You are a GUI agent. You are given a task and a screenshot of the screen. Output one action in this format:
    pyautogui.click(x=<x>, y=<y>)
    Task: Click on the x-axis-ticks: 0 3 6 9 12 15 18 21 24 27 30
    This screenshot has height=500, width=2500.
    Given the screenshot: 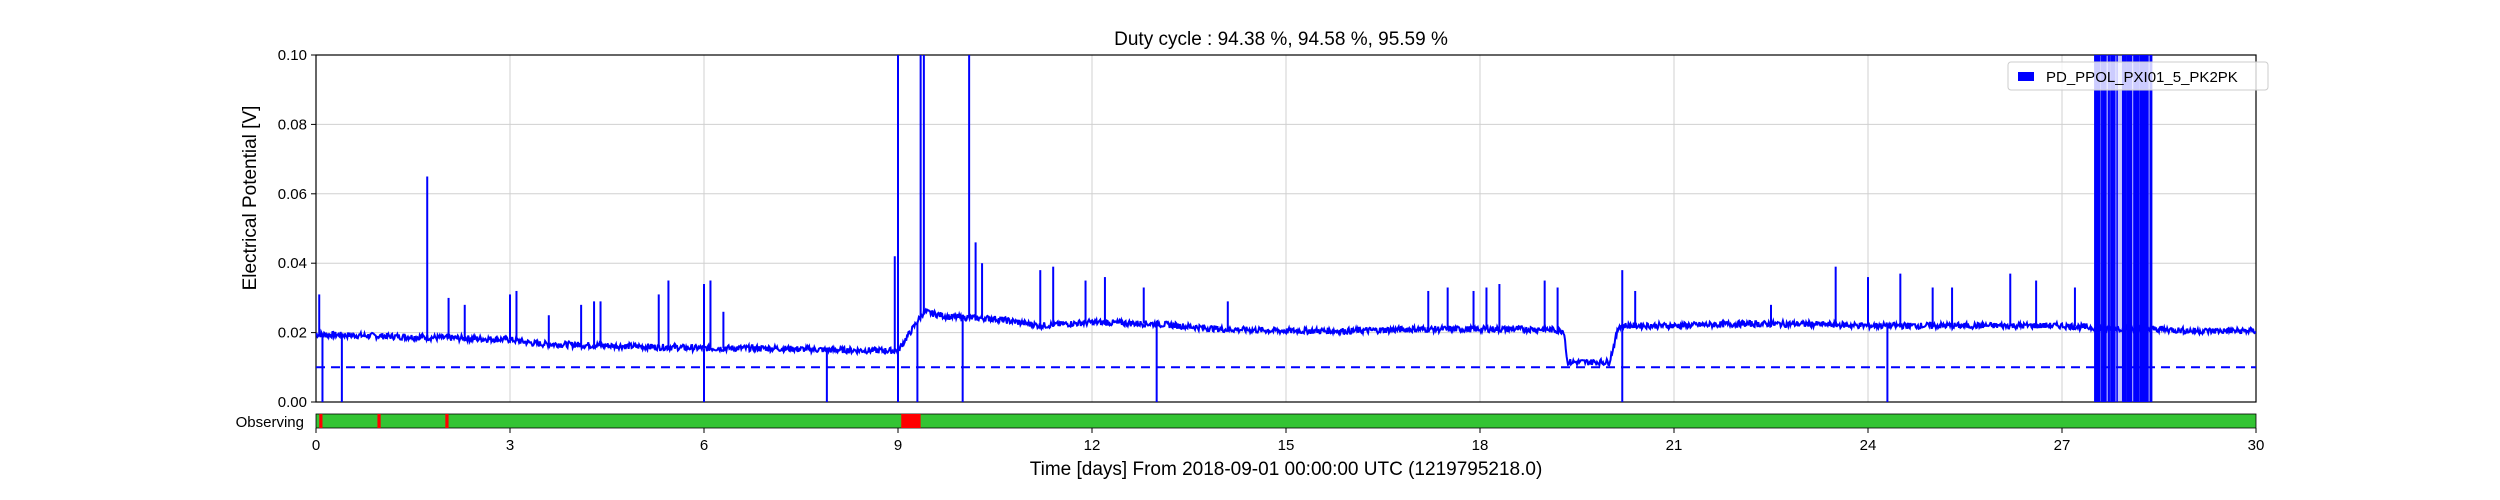 What is the action you would take?
    pyautogui.click(x=1288, y=441)
    